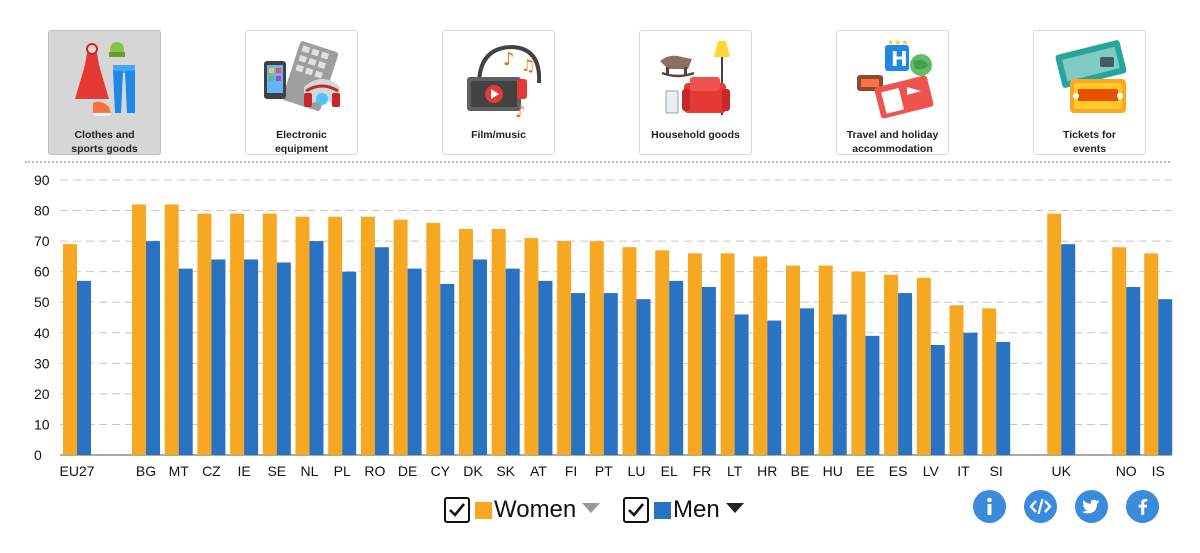 This screenshot has height=553, width=1200. What do you see at coordinates (367, 335) in the screenshot?
I see `bar-women-ro` at bounding box center [367, 335].